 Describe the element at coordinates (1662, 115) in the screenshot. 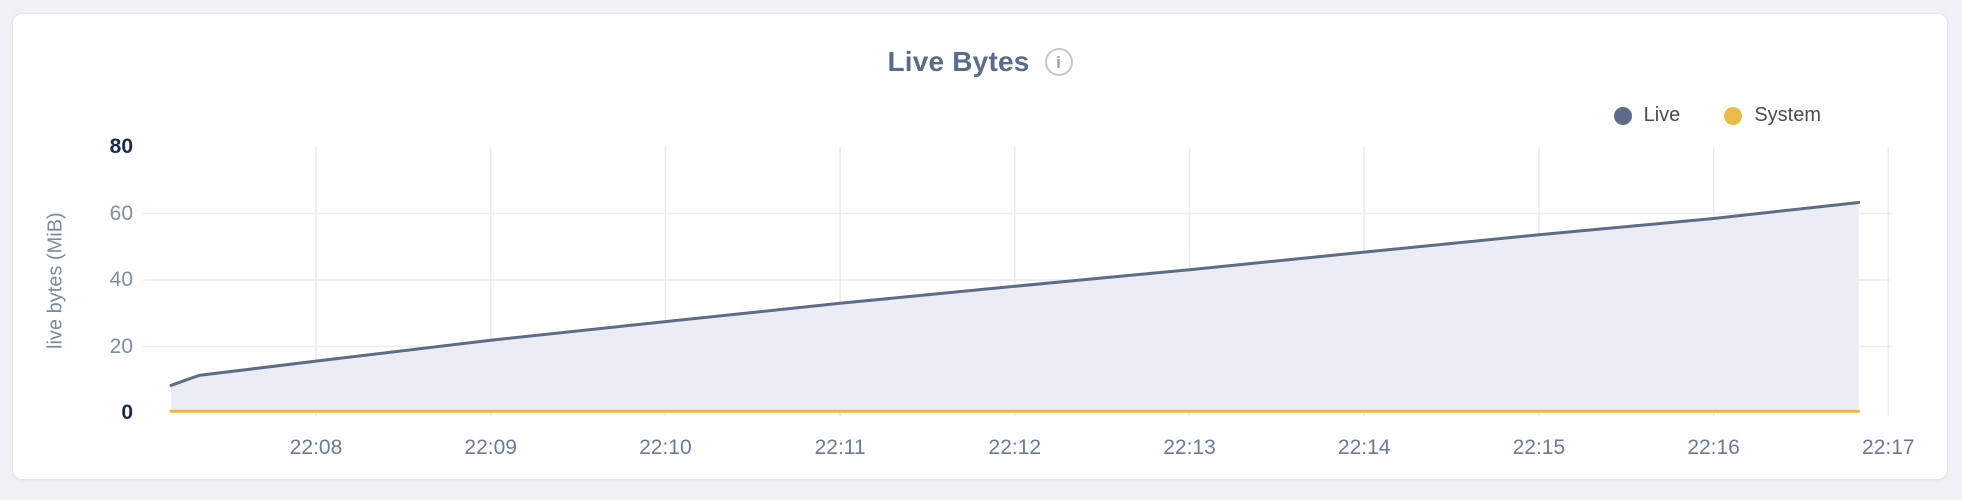

I see `legend-label: Live` at that location.